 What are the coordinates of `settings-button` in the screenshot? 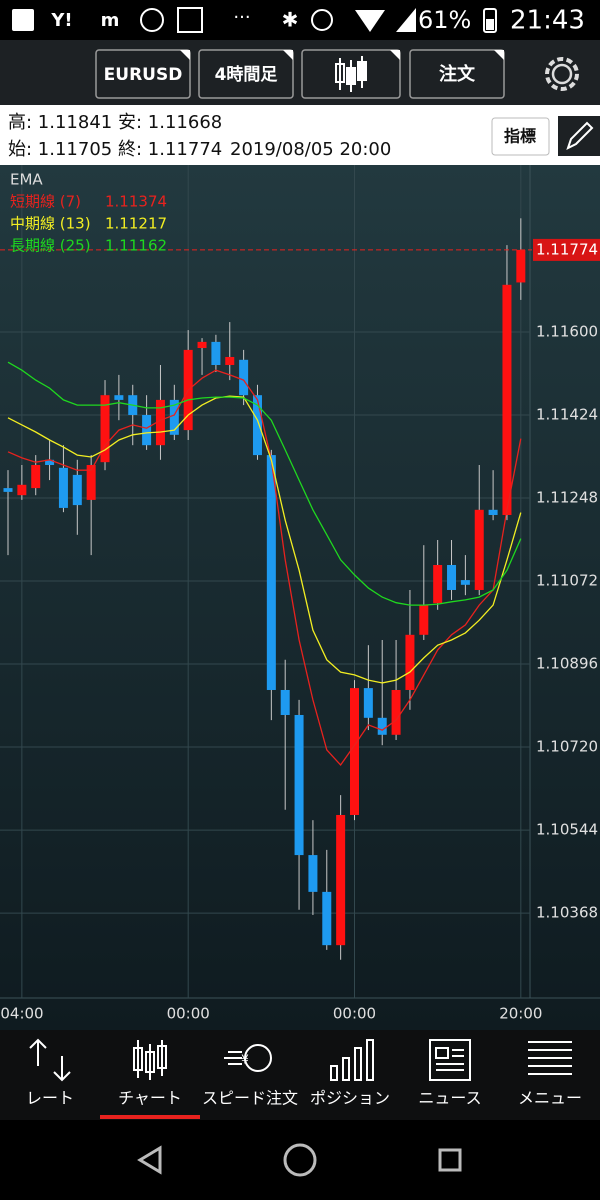 It's located at (562, 74).